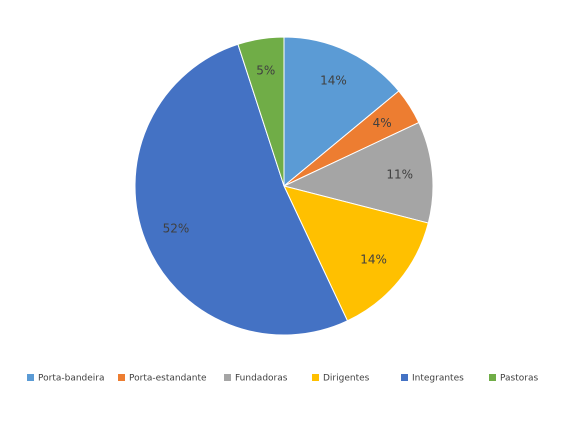 The width and height of the screenshot is (565, 423). I want to click on legend-label: Dirigentes, so click(346, 379).